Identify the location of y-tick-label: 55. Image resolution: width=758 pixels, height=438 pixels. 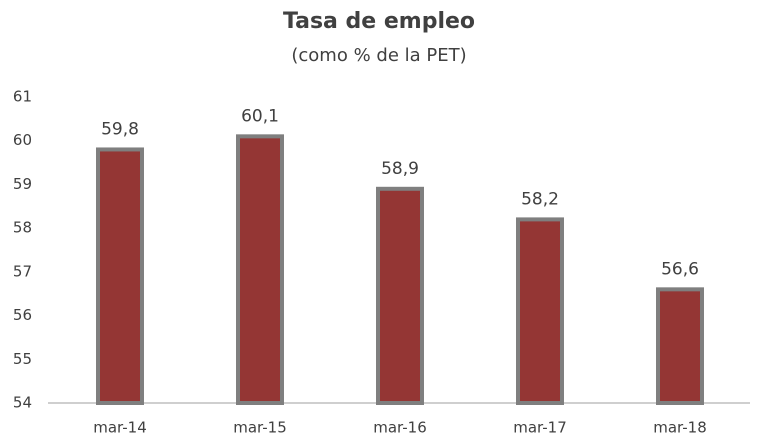
(22, 359).